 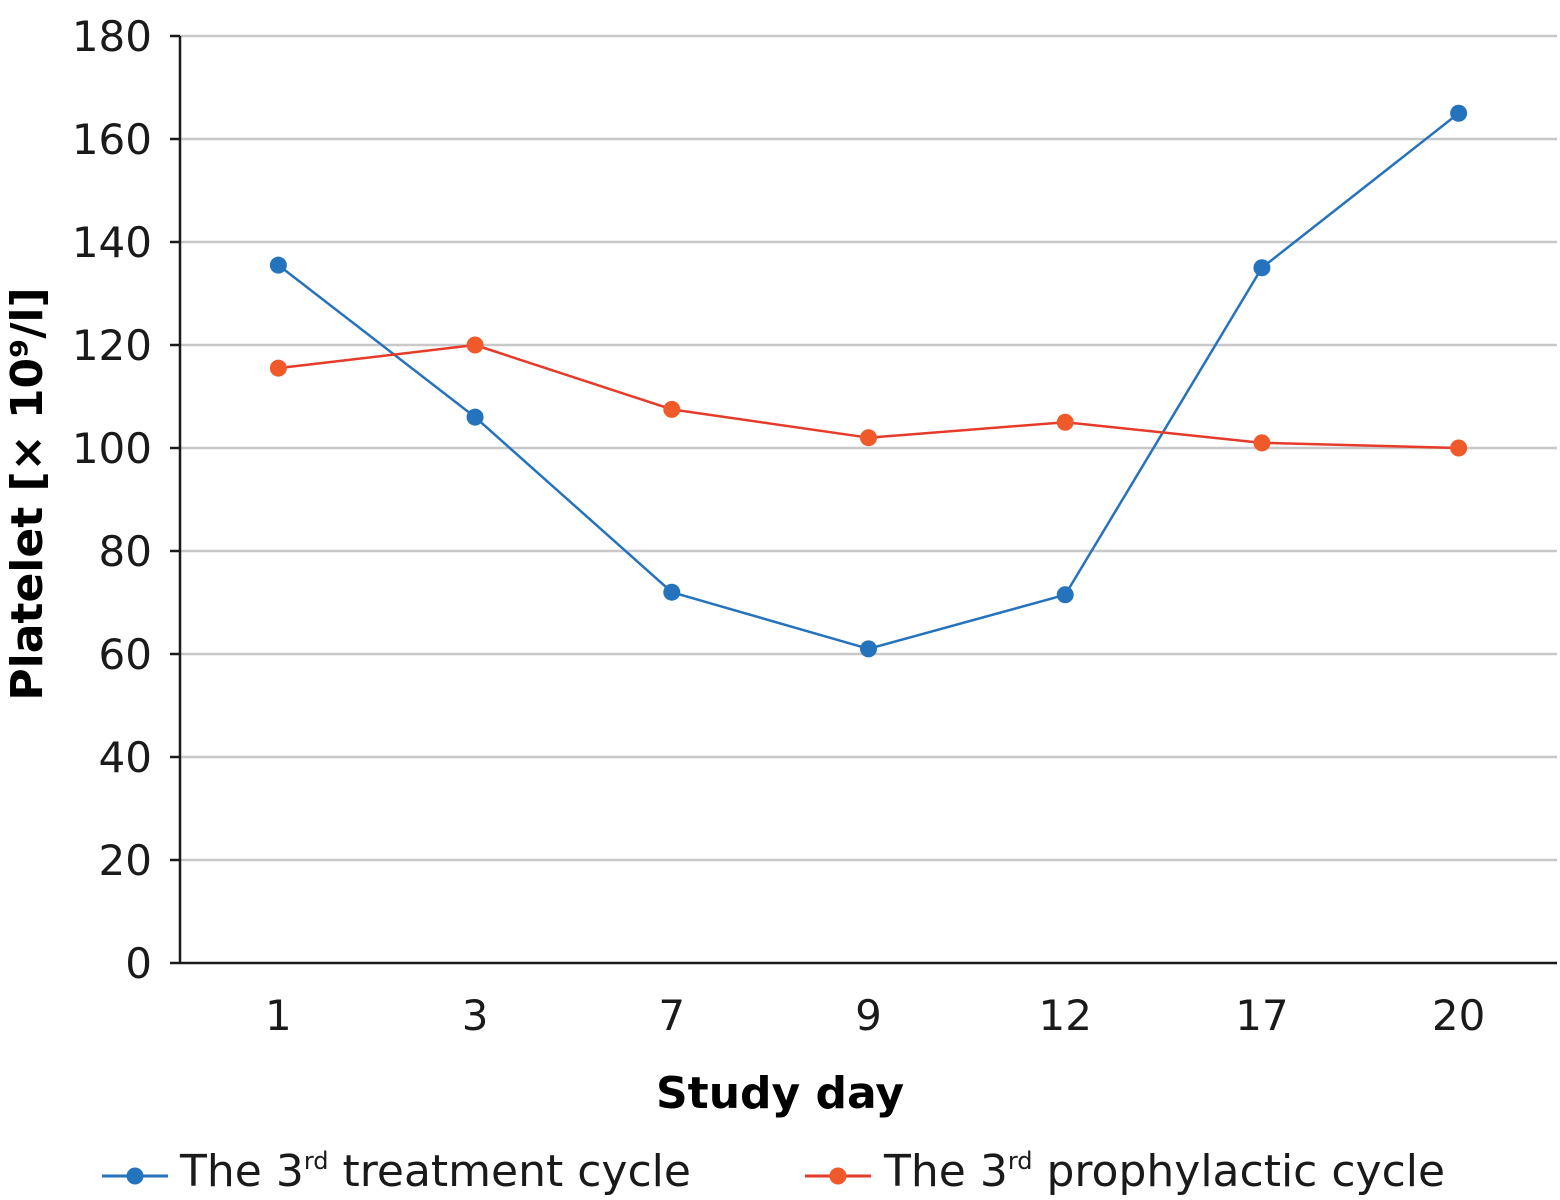 I want to click on y-tick-label-20: 20, so click(x=125, y=860).